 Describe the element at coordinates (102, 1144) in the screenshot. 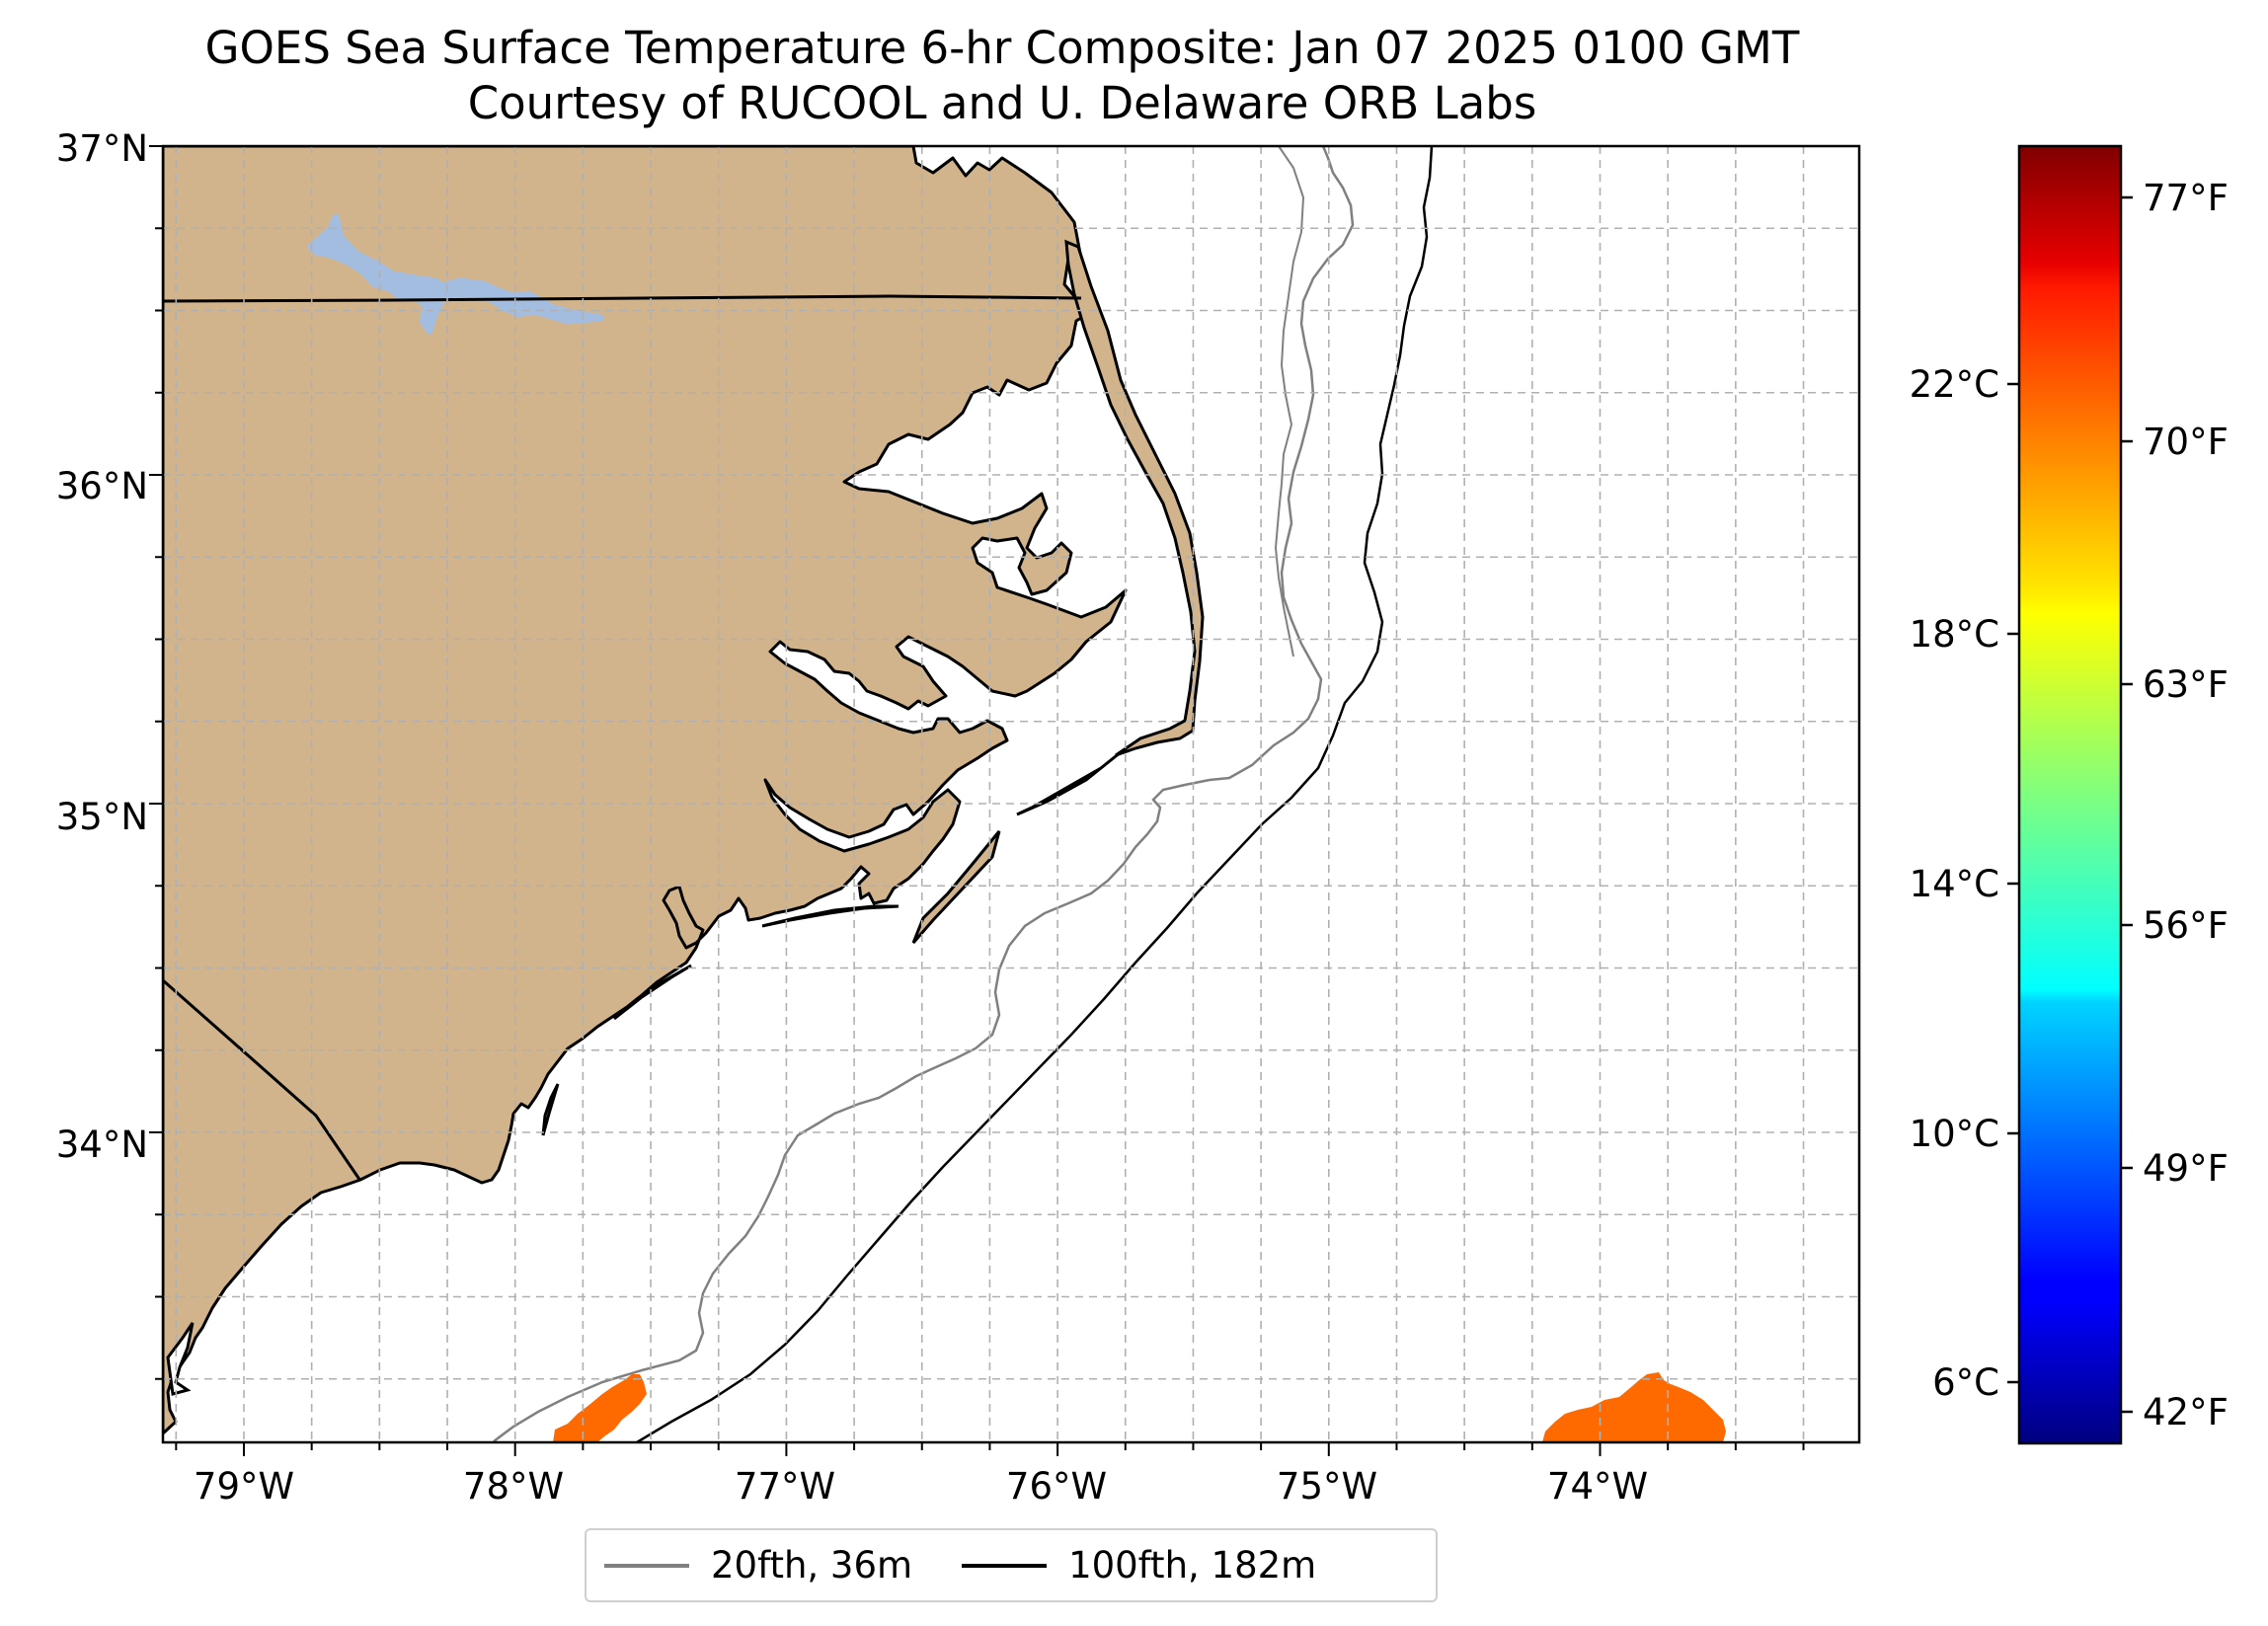

I see `lat-label-34n: 34°N` at that location.